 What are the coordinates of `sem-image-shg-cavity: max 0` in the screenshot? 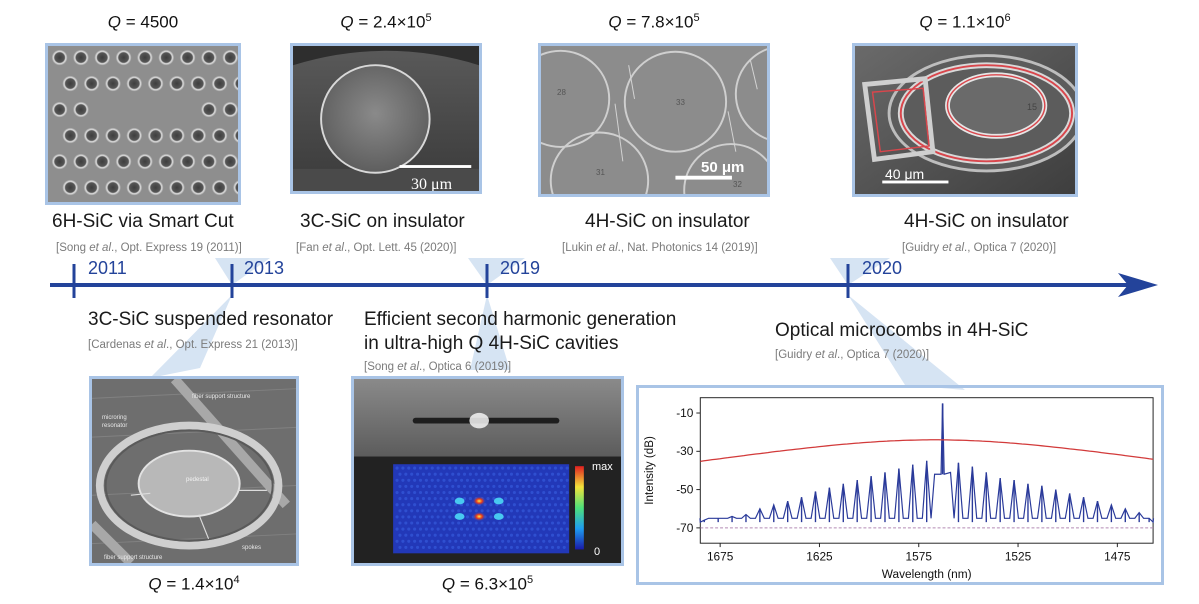 It's located at (487, 471).